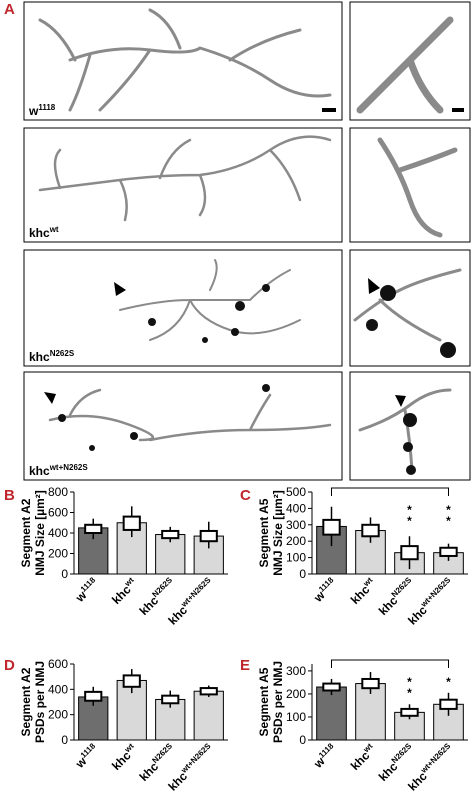 The height and width of the screenshot is (800, 476). What do you see at coordinates (9, 665) in the screenshot?
I see `panel-letter: D` at bounding box center [9, 665].